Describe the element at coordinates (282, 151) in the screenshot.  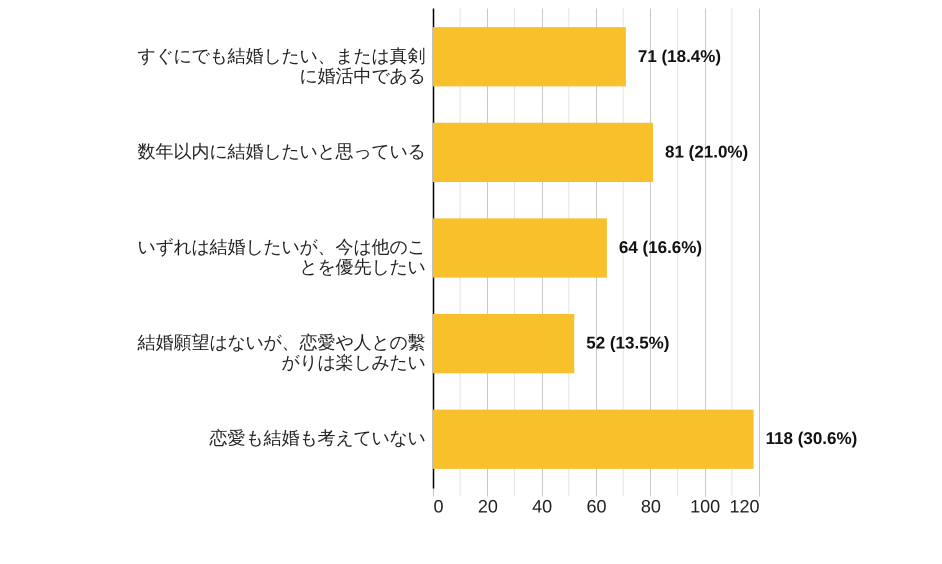
I see `y-tick-label: 数年以内に結婚したいと思っている` at that location.